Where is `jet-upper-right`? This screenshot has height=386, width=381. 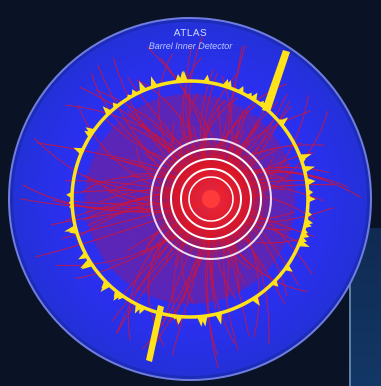
jet-upper-right is located at coordinates (276, 81).